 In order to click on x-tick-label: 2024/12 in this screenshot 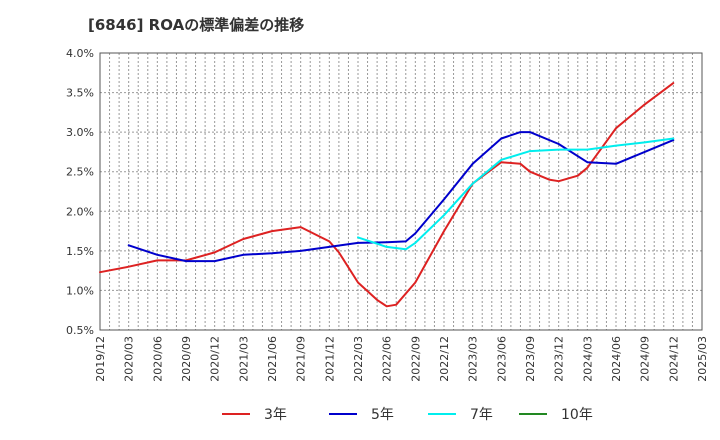, I will do `click(673, 359)`.